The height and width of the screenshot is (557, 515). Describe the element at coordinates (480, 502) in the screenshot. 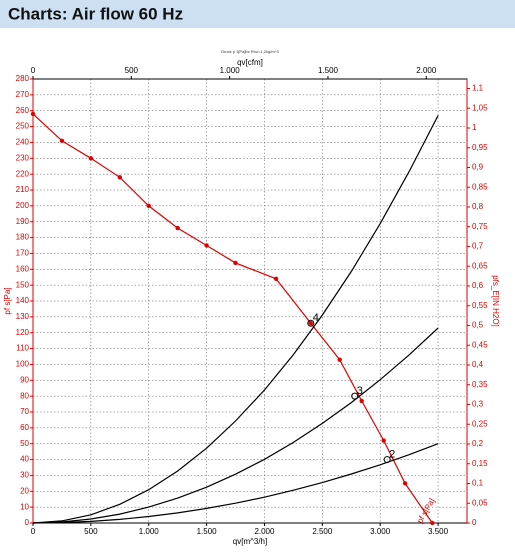

I see `y2-tick-label: 0,05` at that location.